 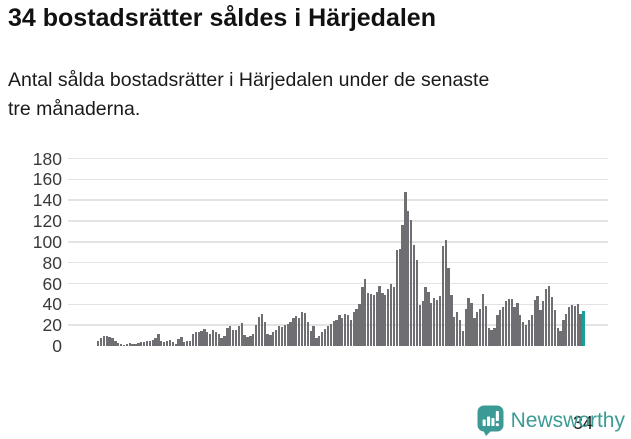 What do you see at coordinates (57, 346) in the screenshot?
I see `y-tick-label-0: 0` at bounding box center [57, 346].